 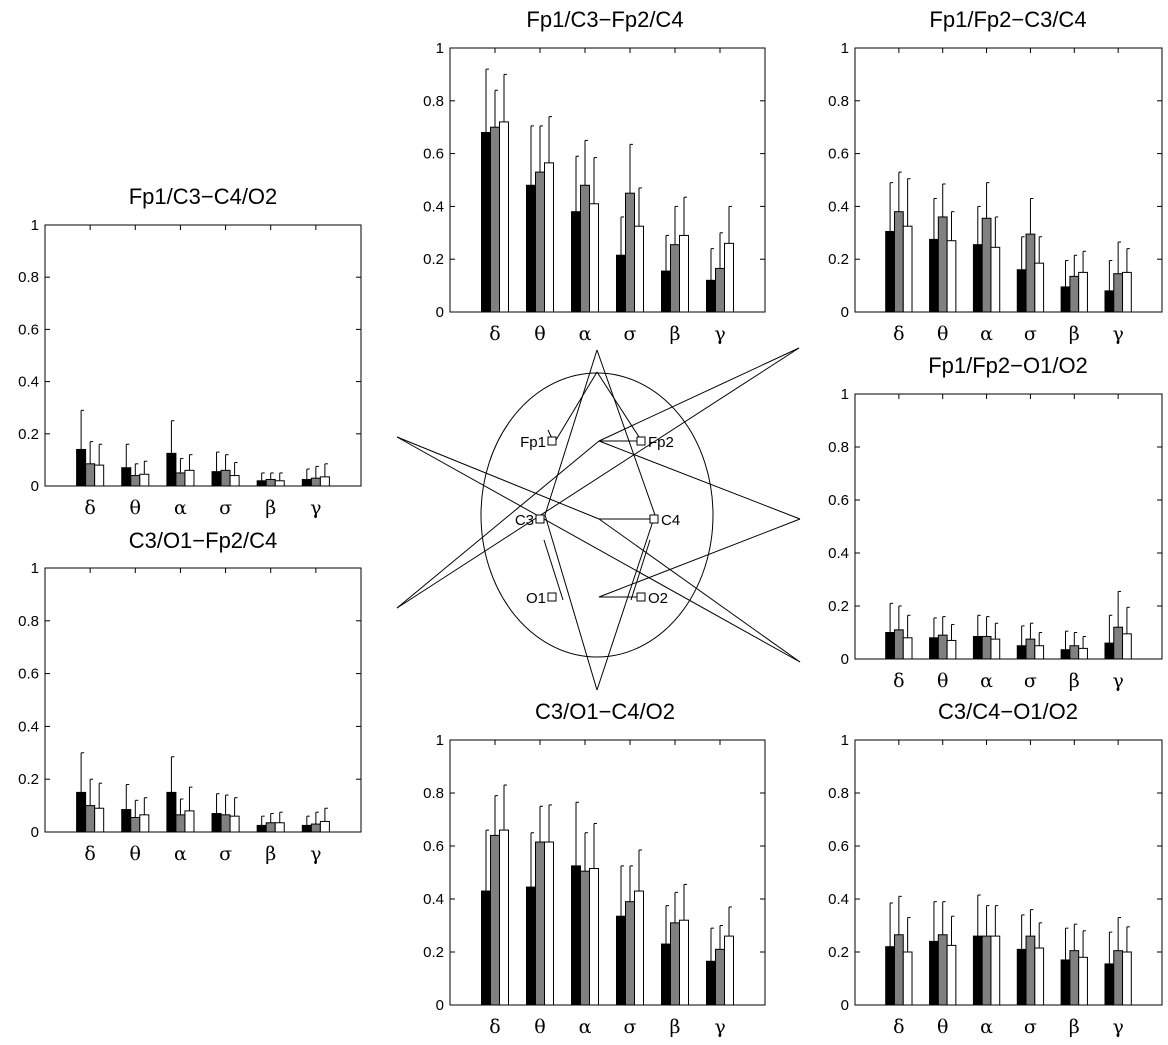 What do you see at coordinates (203, 196) in the screenshot?
I see `chart-title: Fp1/C3−C4/O2` at bounding box center [203, 196].